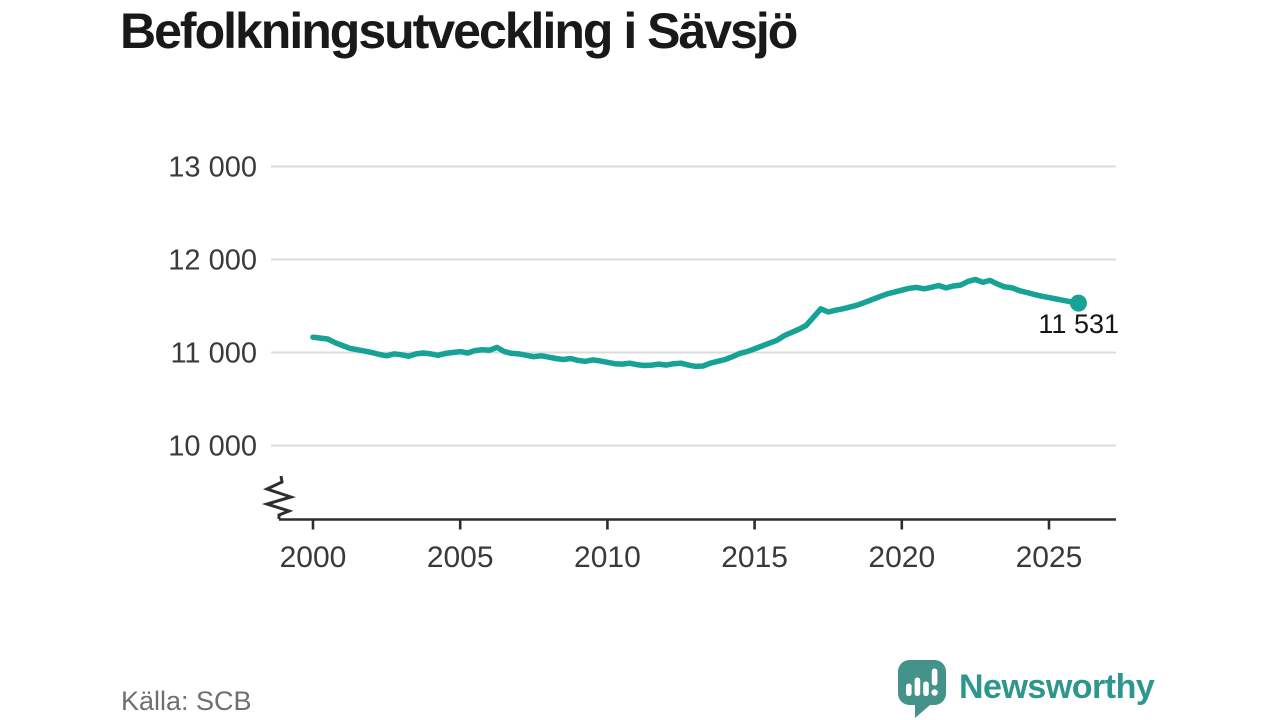 This screenshot has width=1280, height=720. What do you see at coordinates (909, 689) in the screenshot?
I see `bar-small` at bounding box center [909, 689].